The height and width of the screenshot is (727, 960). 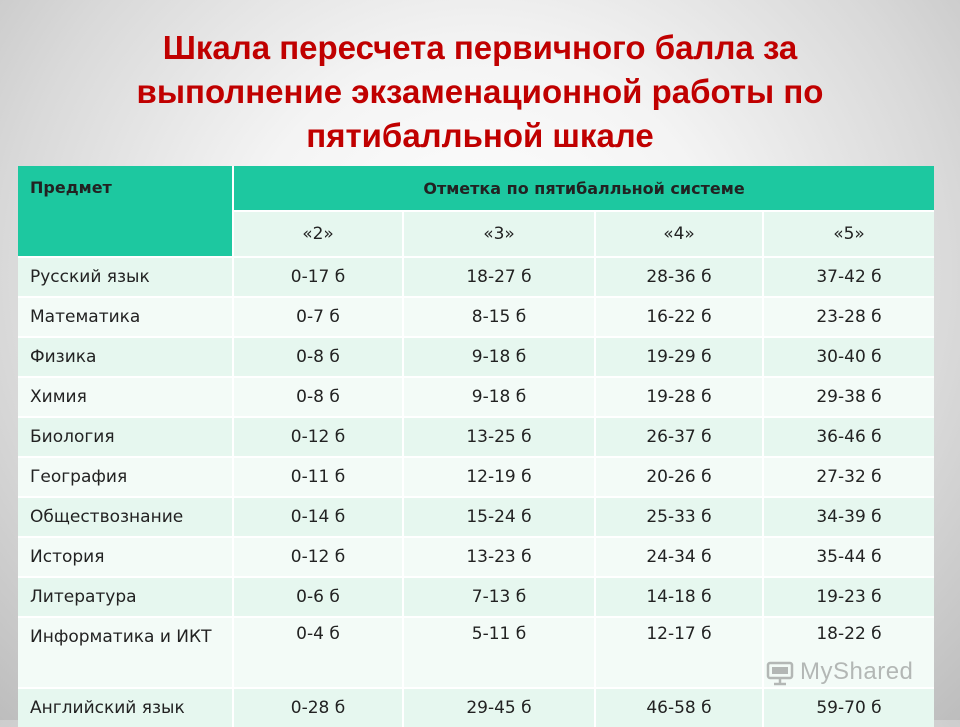 I want to click on grade-4-cell: 19-28 б, so click(x=680, y=396).